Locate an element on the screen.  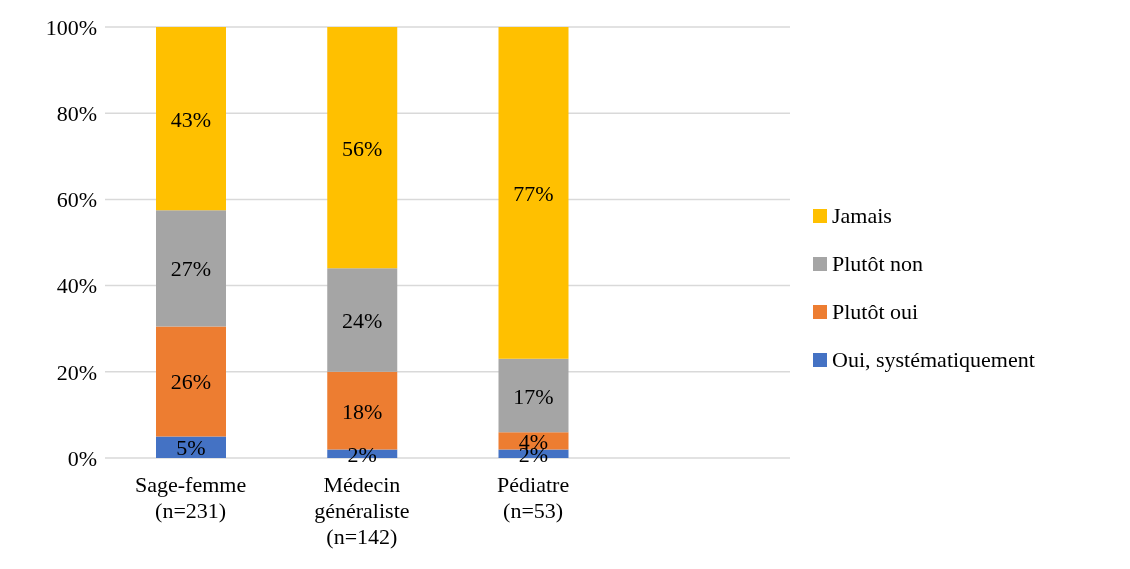
x-tick-label: Sage-femme (n=231) is located at coordinates (191, 497).